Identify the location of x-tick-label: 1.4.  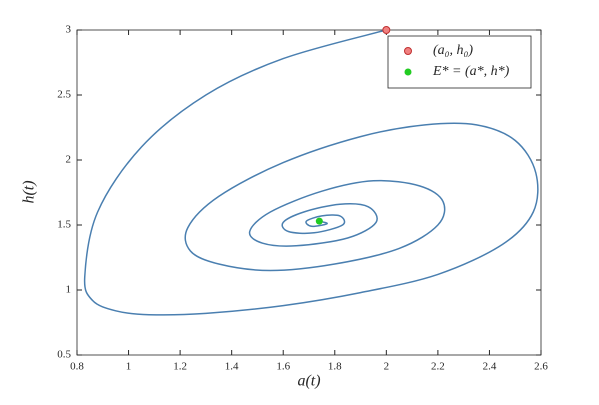
(232, 367).